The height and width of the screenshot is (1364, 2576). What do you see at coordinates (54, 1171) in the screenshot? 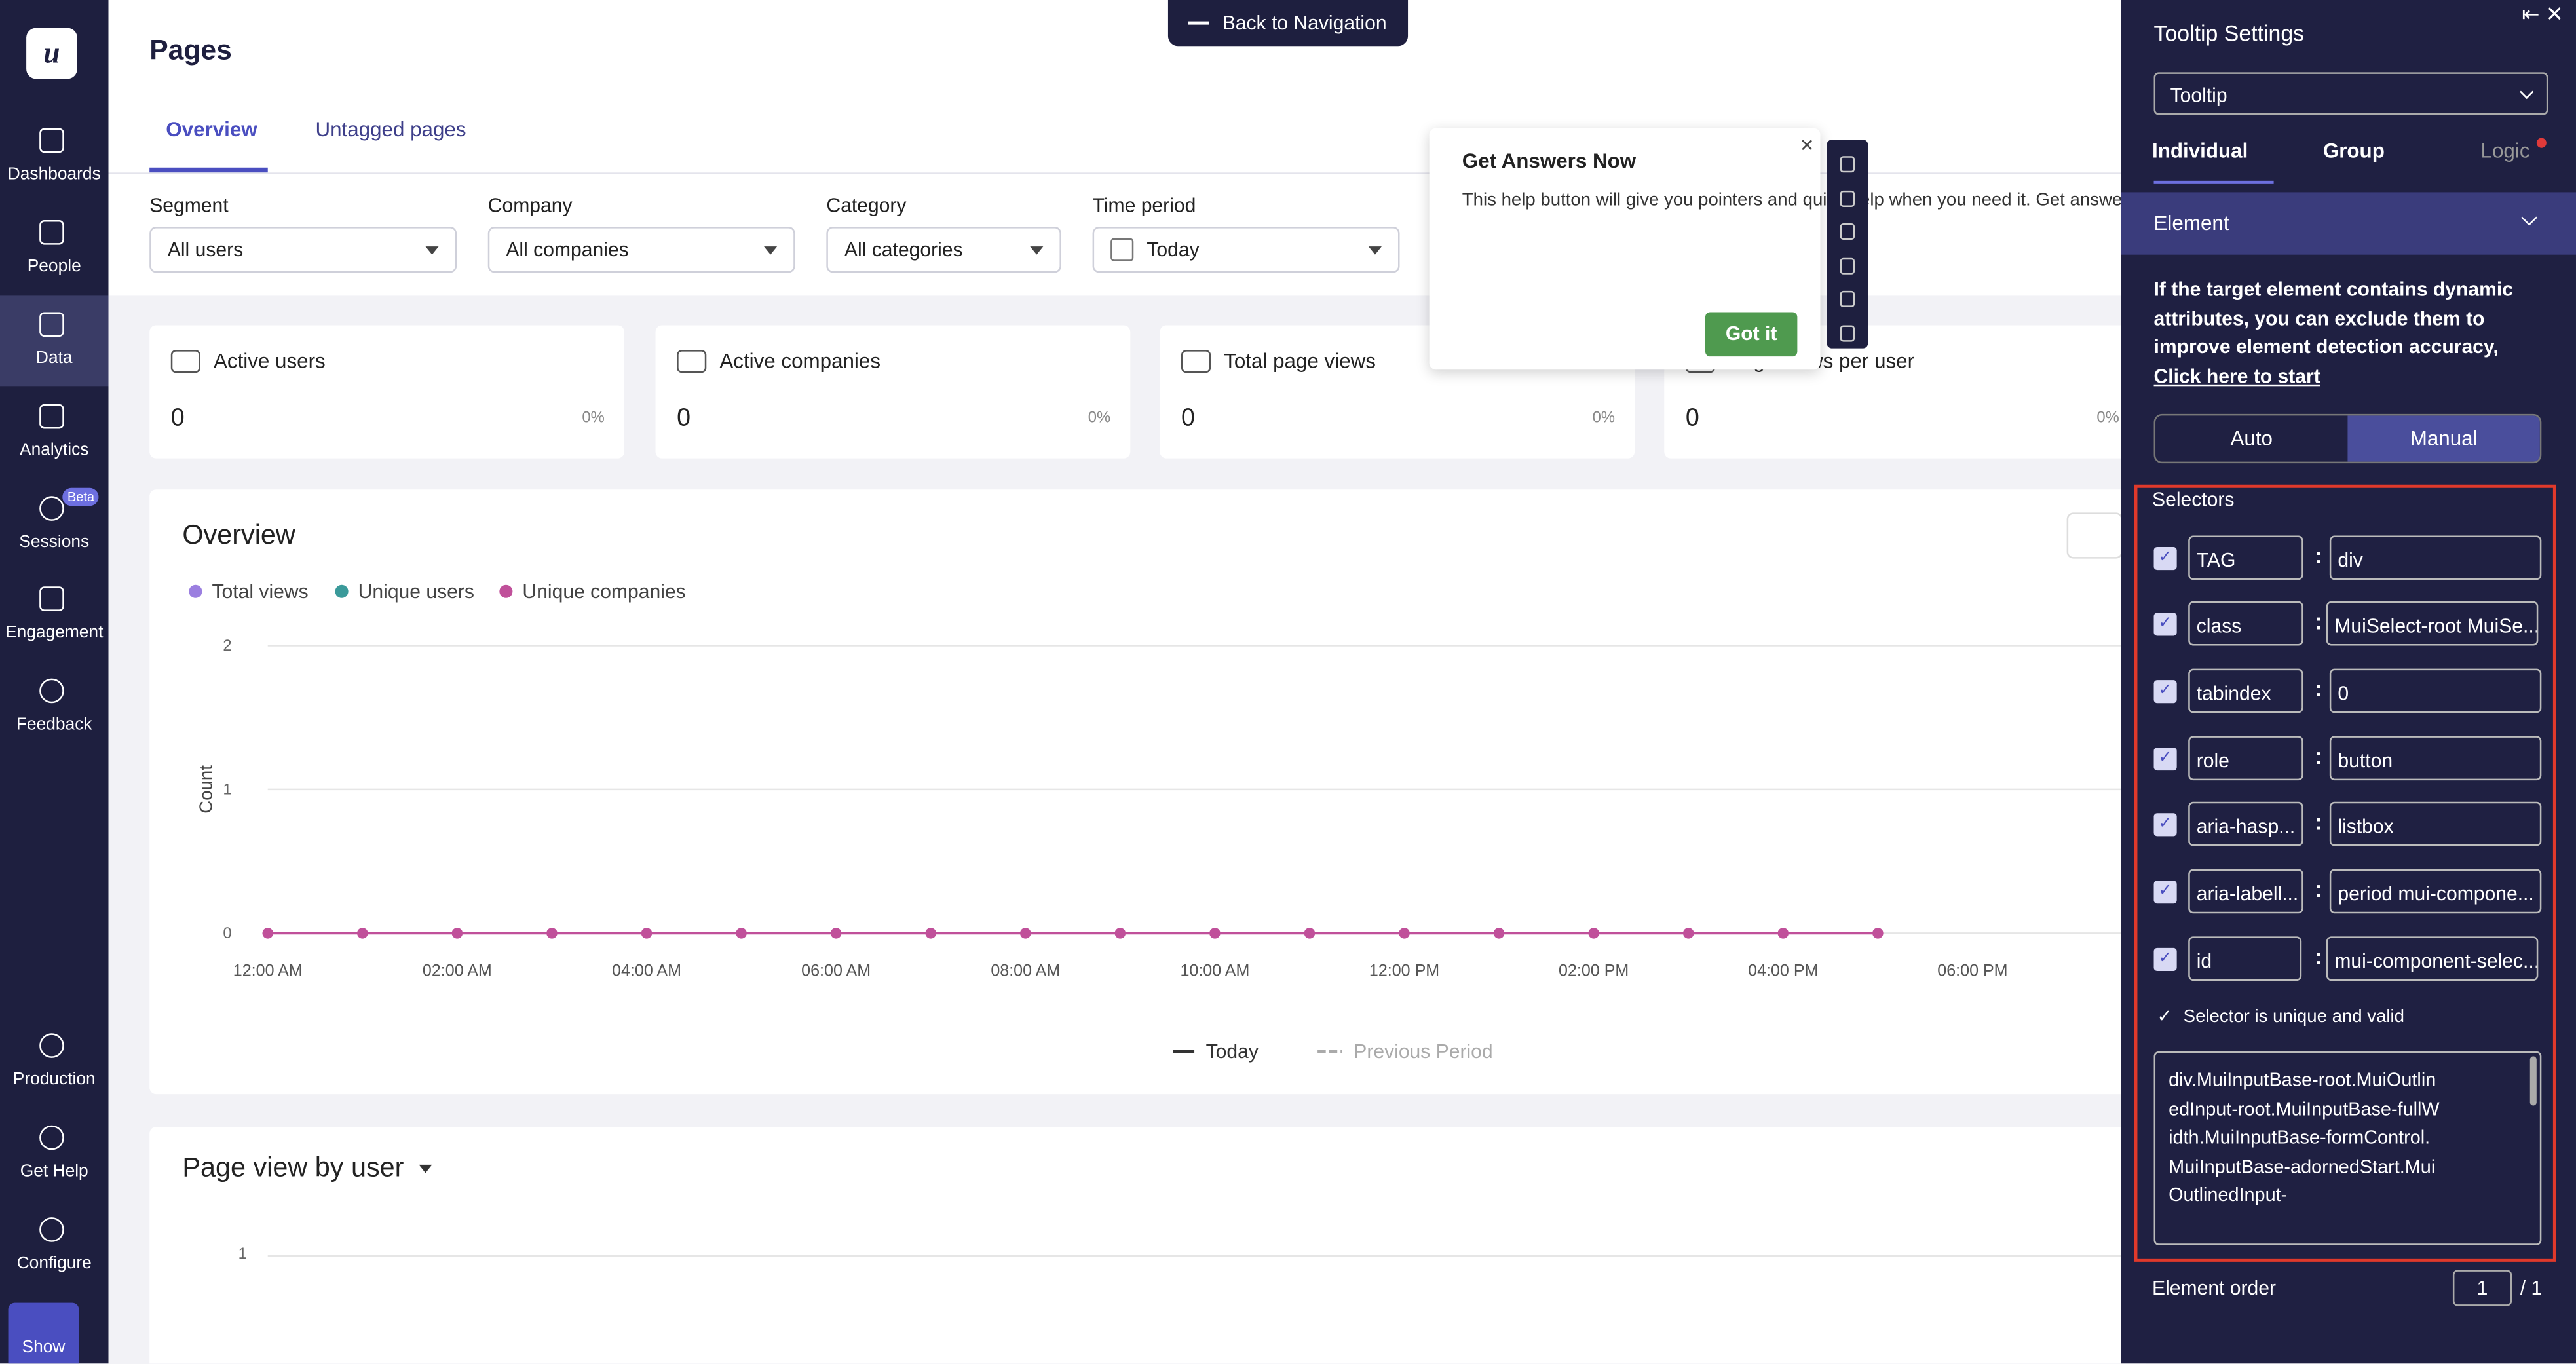
I see `nav-item: Get Help` at bounding box center [54, 1171].